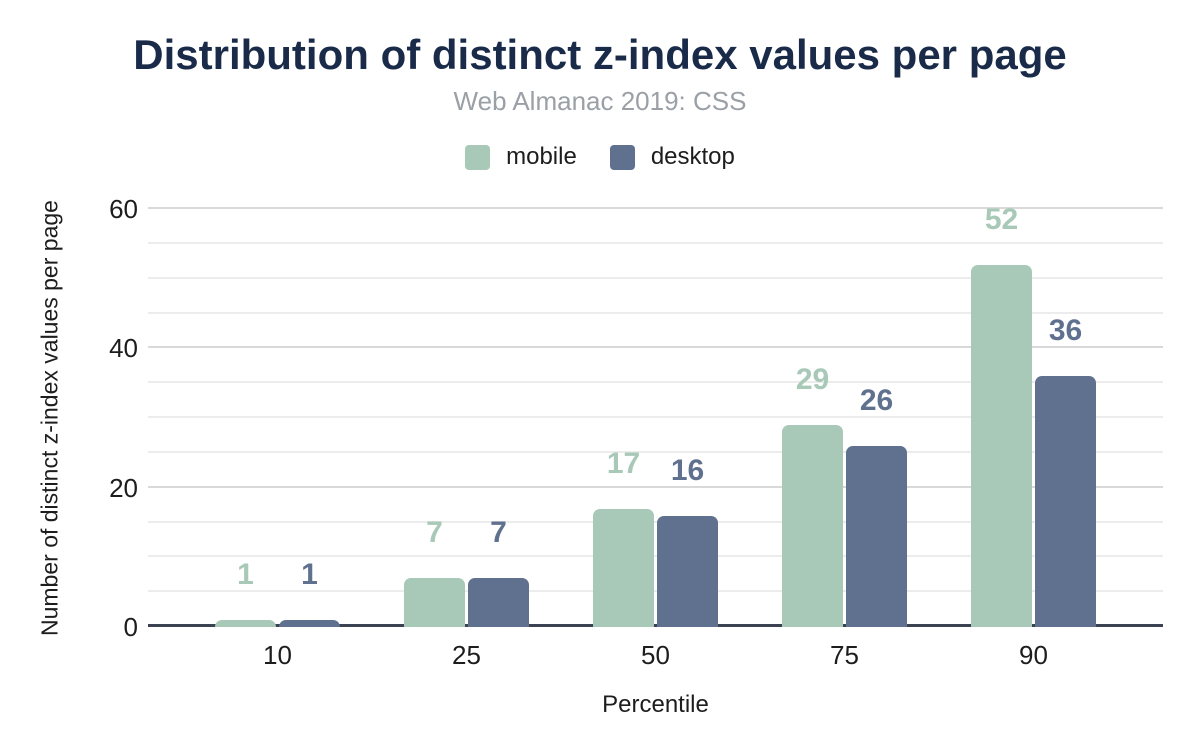  Describe the element at coordinates (123, 209) in the screenshot. I see `y-tick-60: 60` at that location.